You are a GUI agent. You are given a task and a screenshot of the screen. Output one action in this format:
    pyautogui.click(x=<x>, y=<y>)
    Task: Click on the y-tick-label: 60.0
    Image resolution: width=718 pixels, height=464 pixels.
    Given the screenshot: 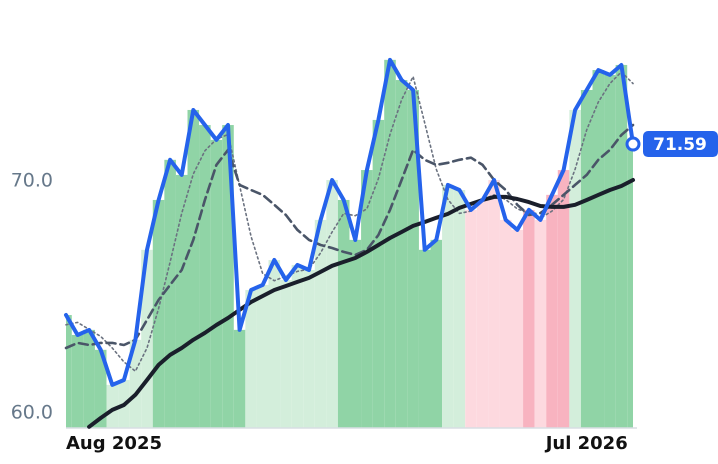 What is the action you would take?
    pyautogui.click(x=32, y=412)
    